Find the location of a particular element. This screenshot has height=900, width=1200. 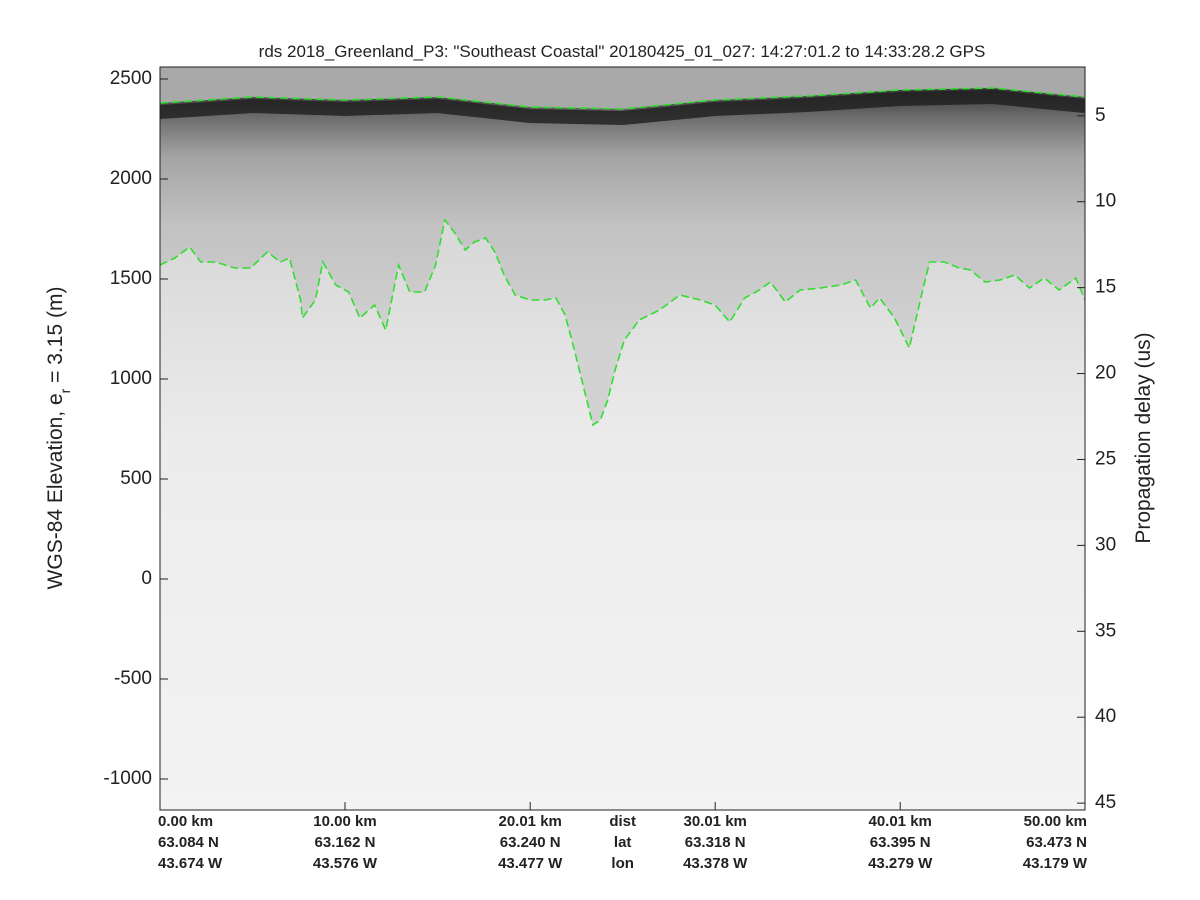

y2-tick-label: 30 is located at coordinates (1105, 544).